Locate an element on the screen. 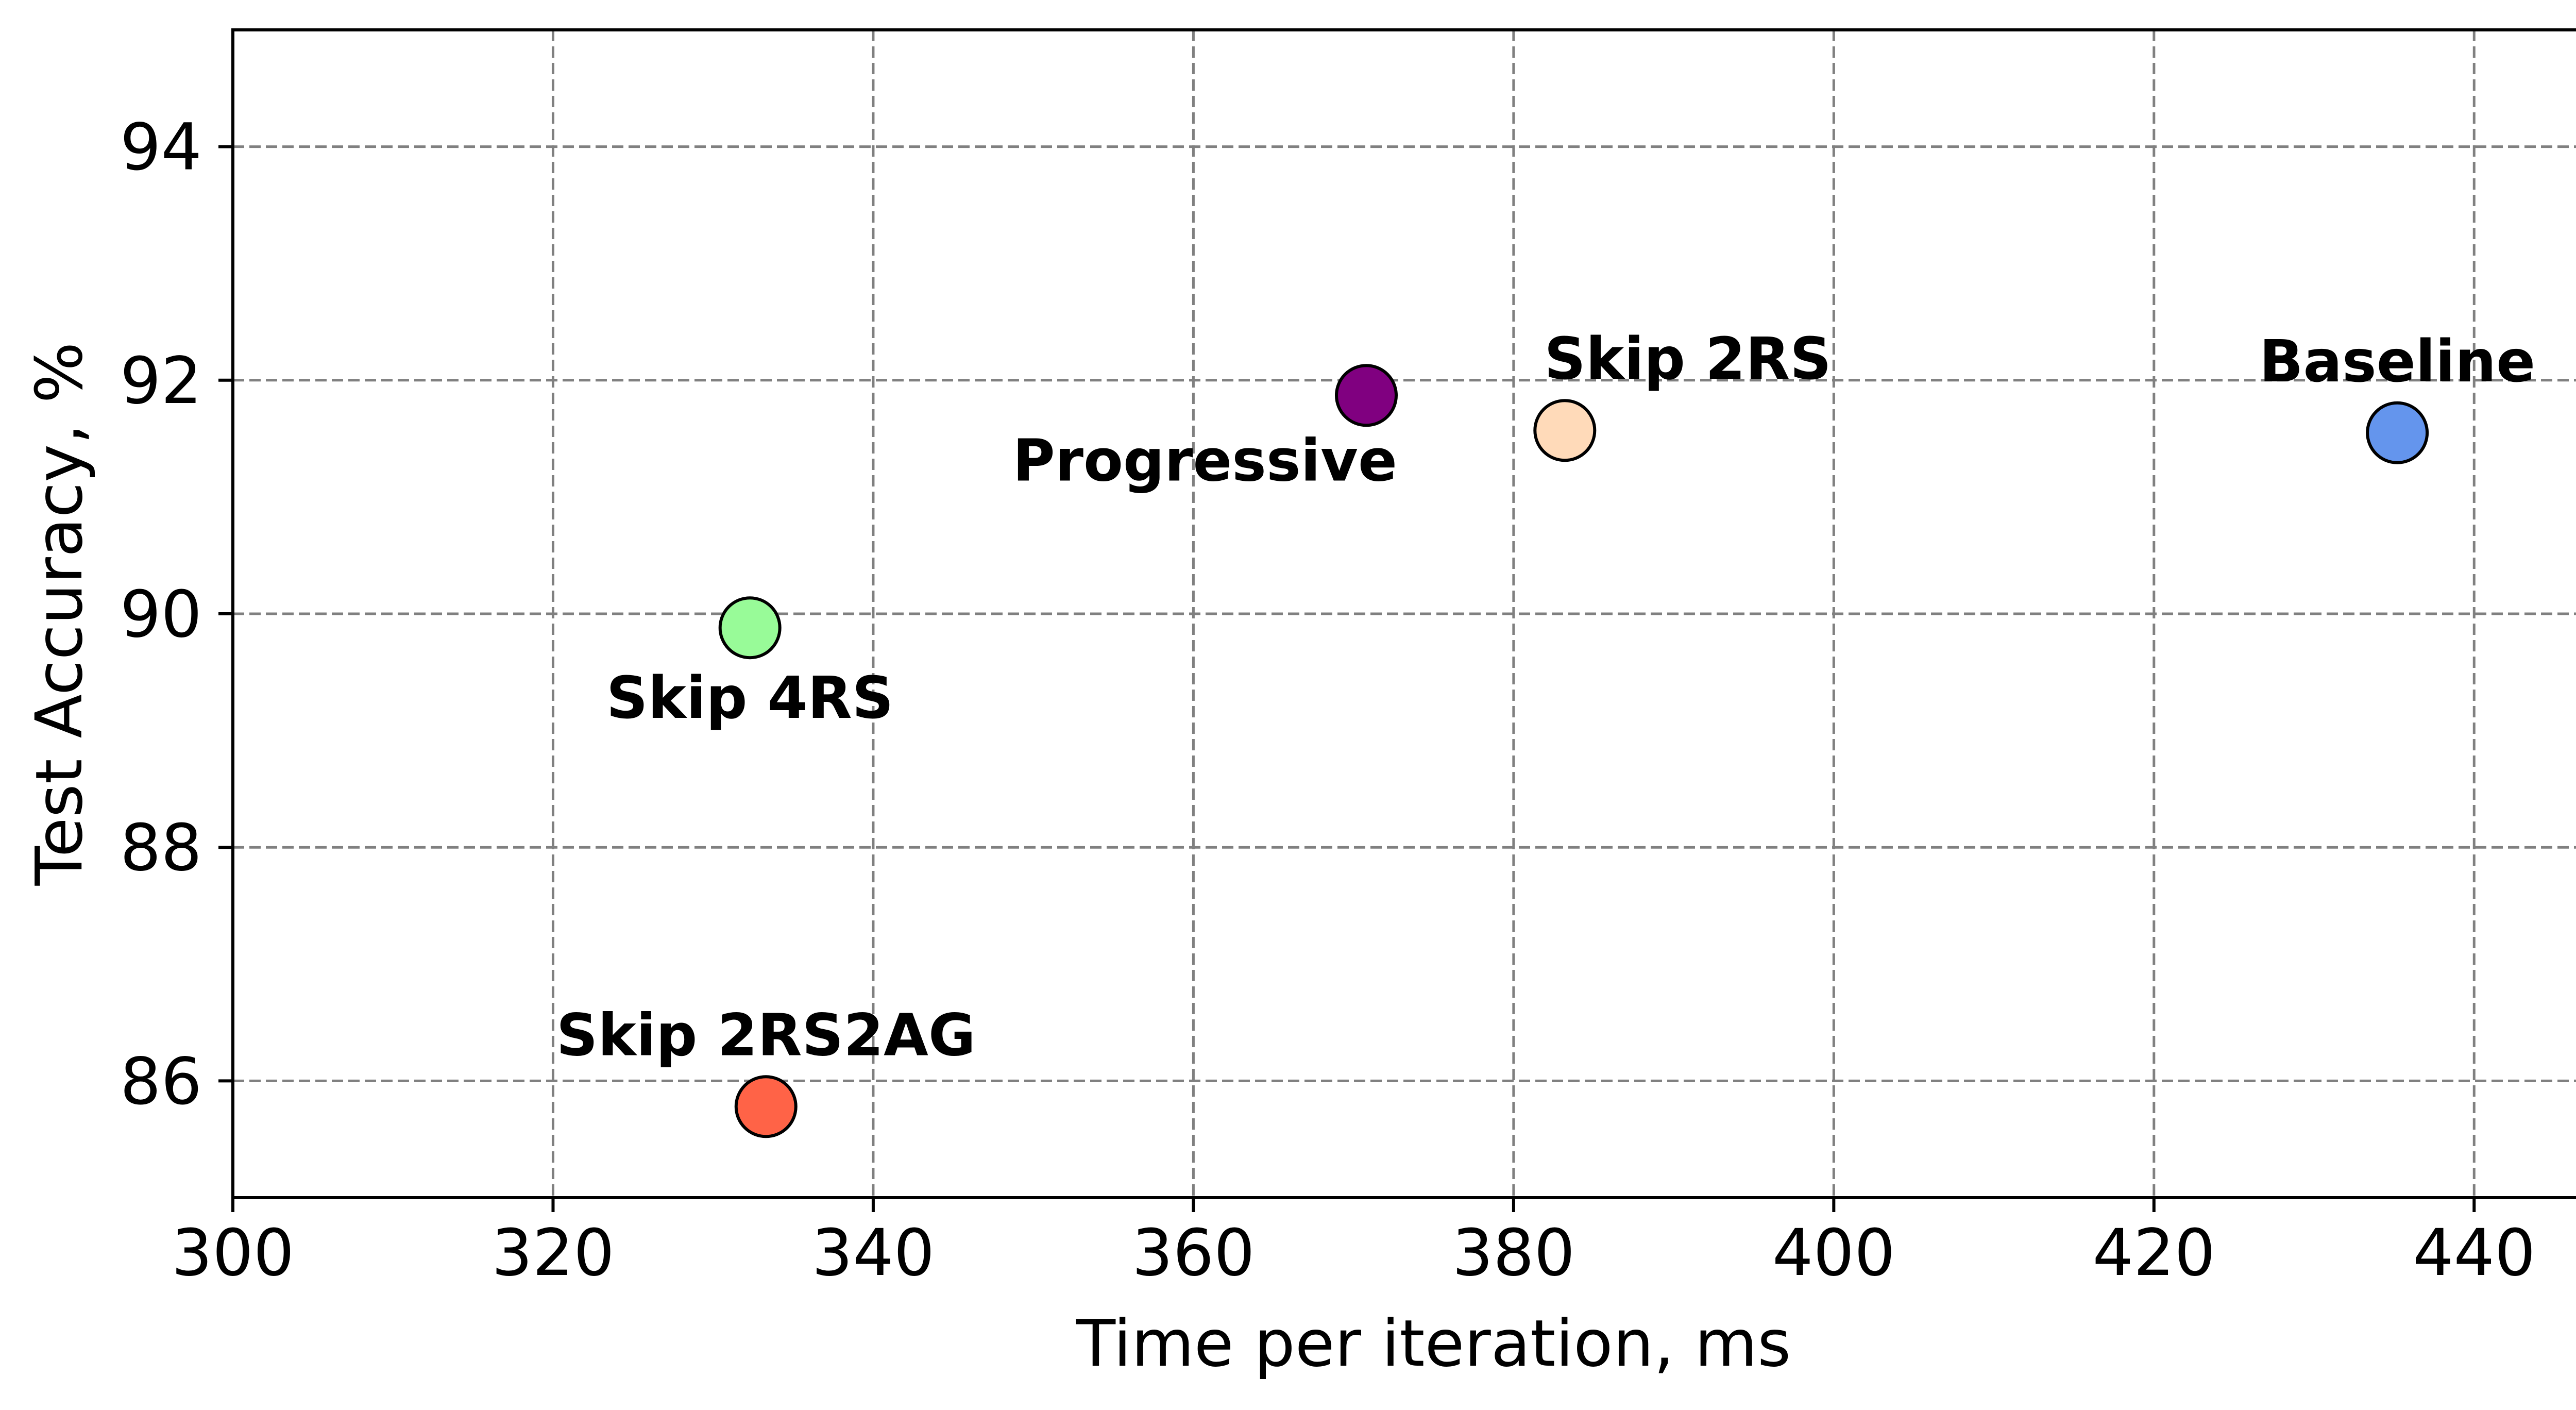 The image size is (2576, 1410). y-tick-label: 92 is located at coordinates (161, 381).